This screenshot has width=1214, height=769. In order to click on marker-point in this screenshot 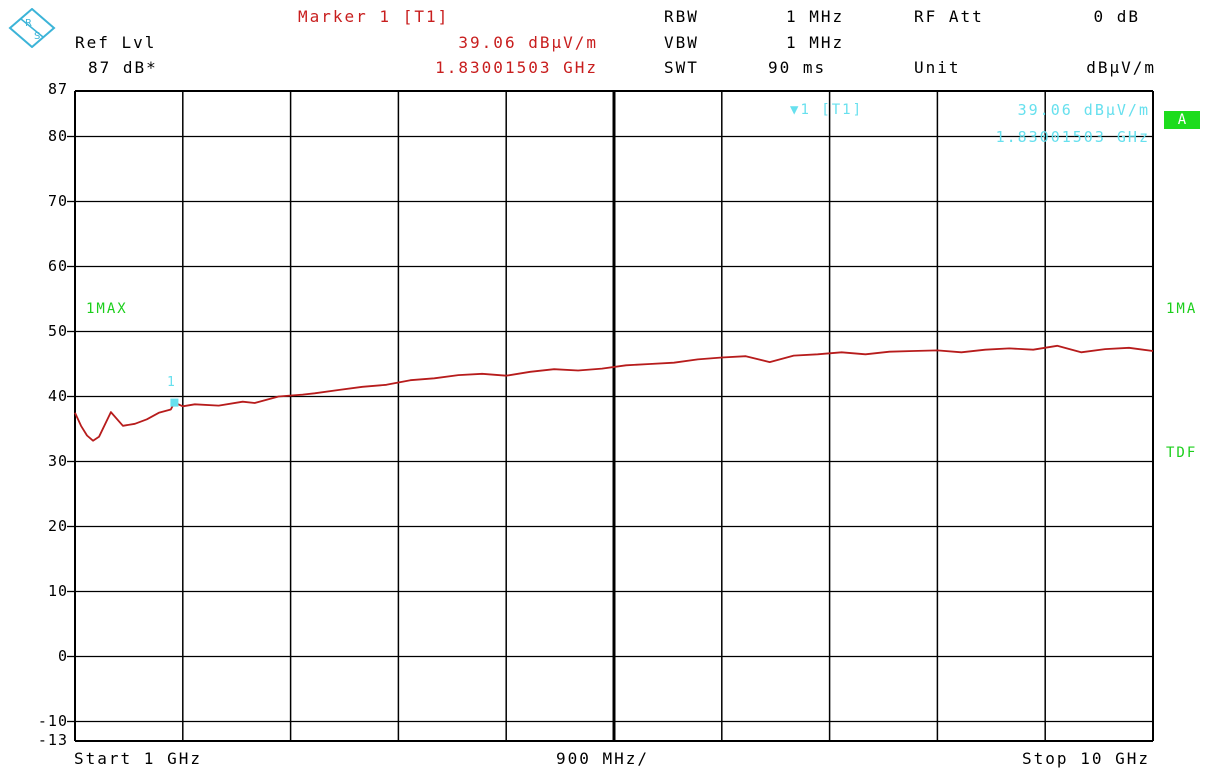, I will do `click(174, 402)`.